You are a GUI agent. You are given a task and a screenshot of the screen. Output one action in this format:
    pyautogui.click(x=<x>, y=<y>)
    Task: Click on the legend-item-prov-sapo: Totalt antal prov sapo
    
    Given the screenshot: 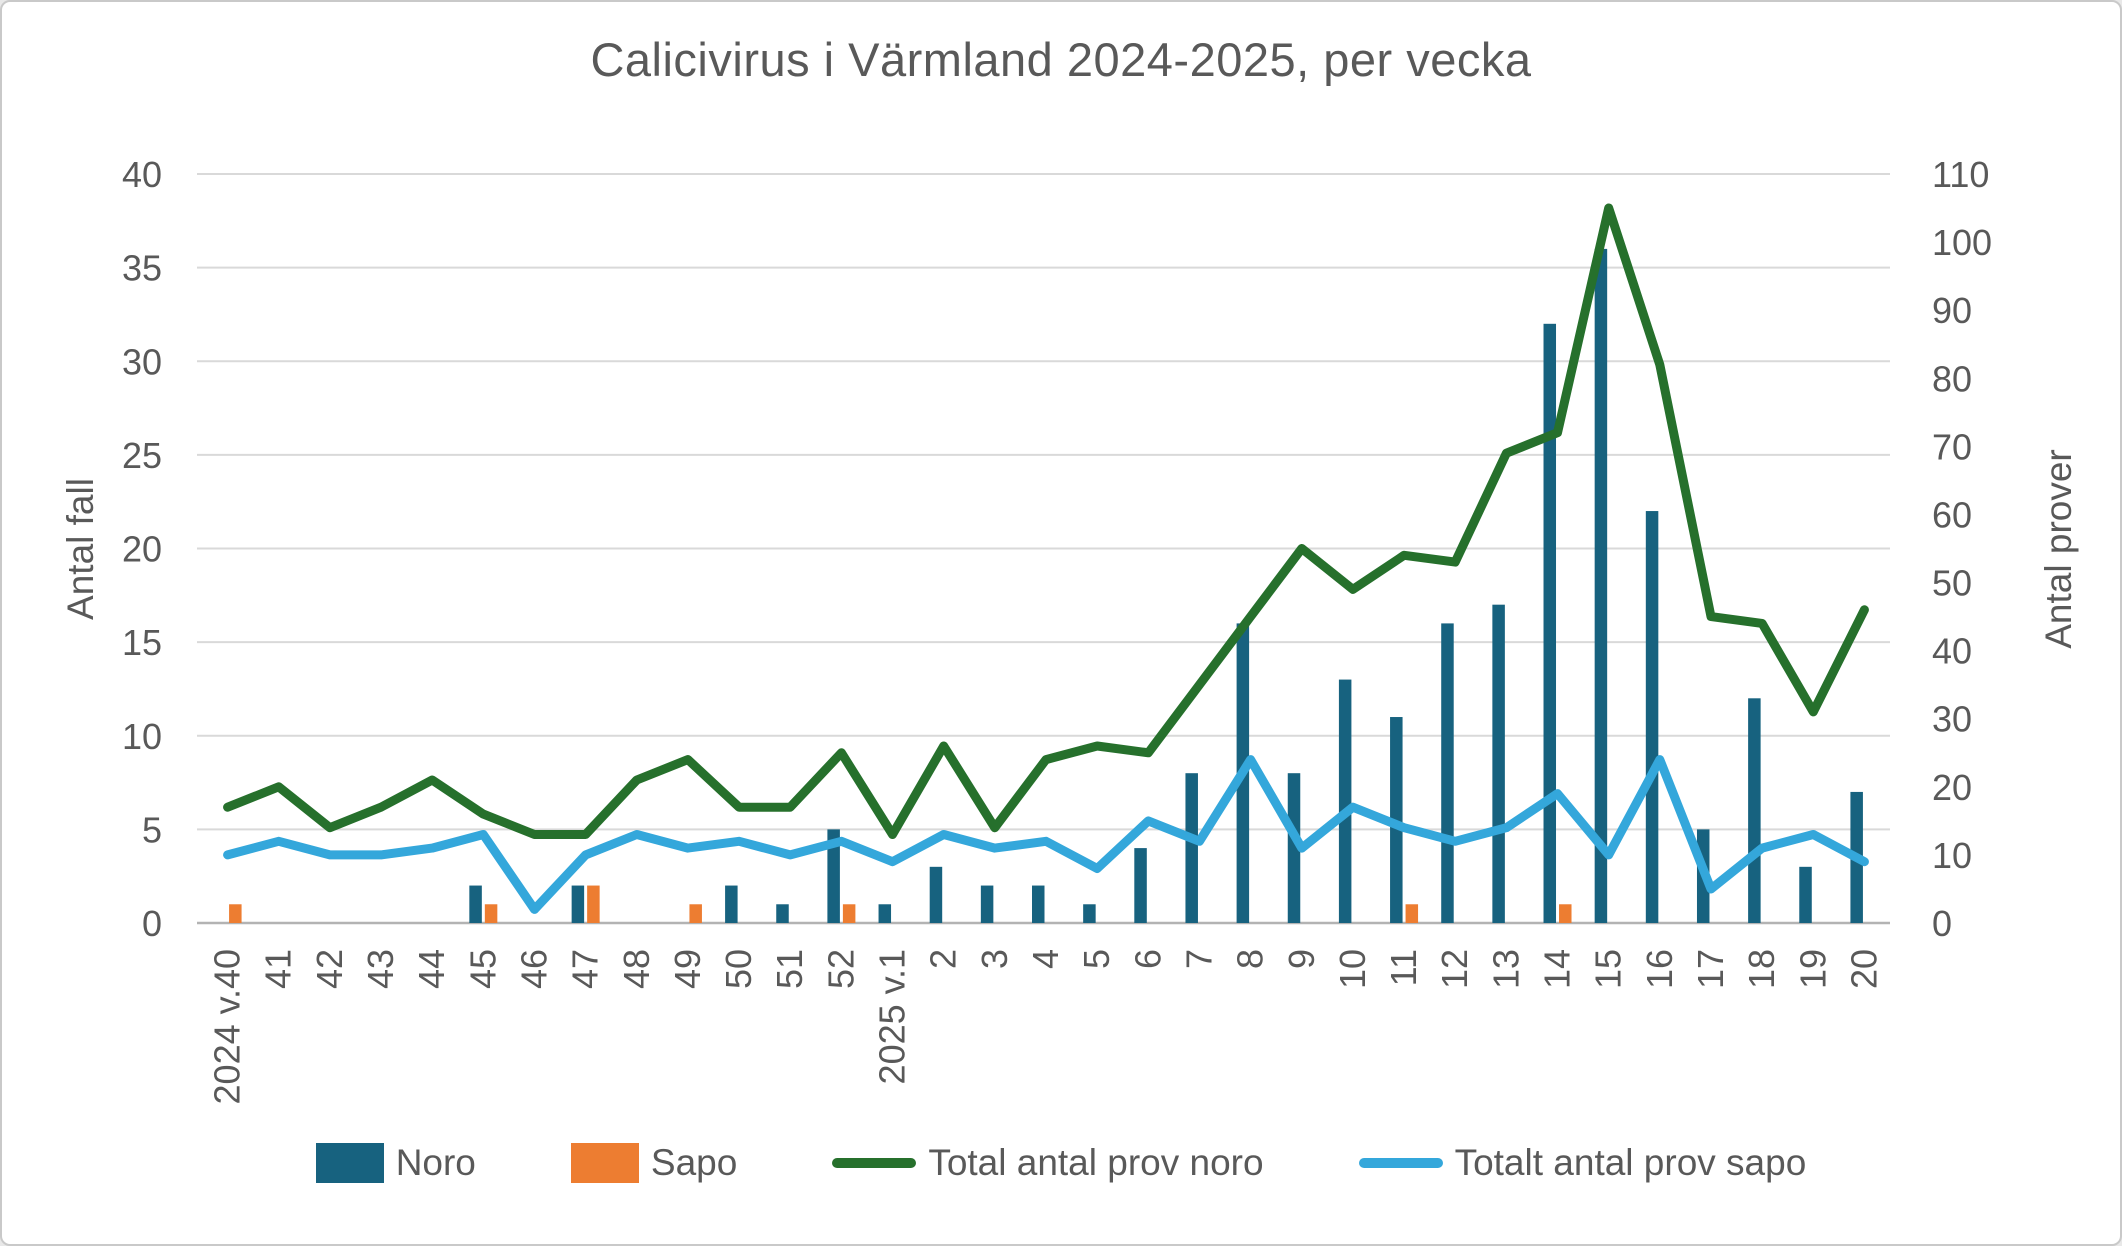 What is the action you would take?
    pyautogui.click(x=1582, y=1163)
    